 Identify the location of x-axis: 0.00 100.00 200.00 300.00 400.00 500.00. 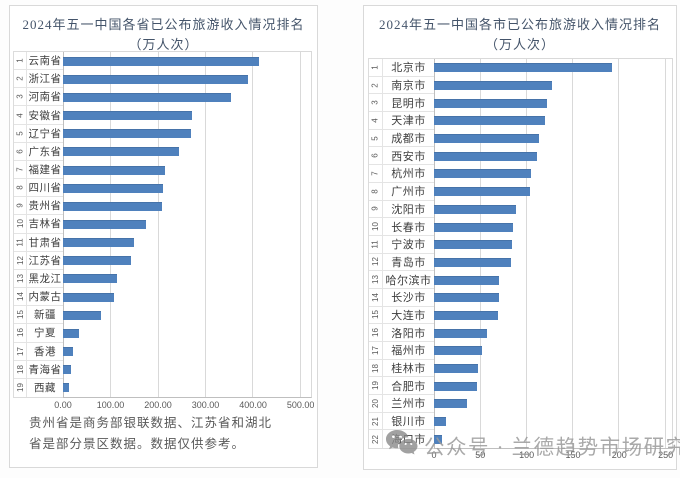
(184, 406).